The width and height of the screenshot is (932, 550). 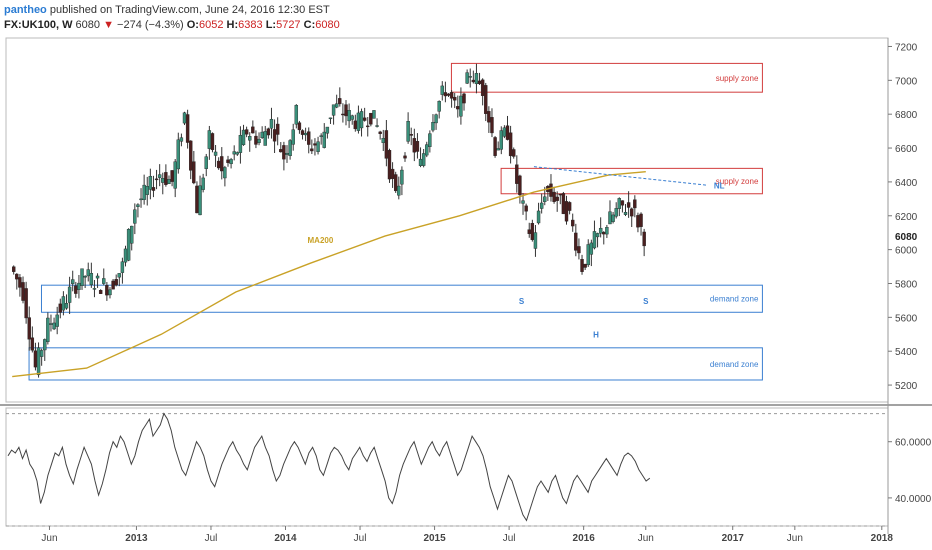 I want to click on symbol-label: FX:UK100, W, so click(x=38, y=25).